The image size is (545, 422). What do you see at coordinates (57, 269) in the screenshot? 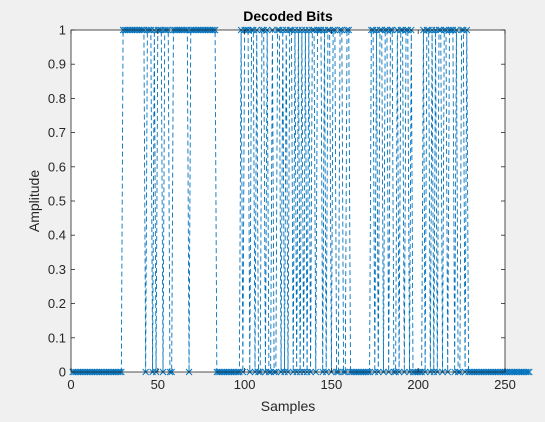
I see `y-tick-label: 0.3` at bounding box center [57, 269].